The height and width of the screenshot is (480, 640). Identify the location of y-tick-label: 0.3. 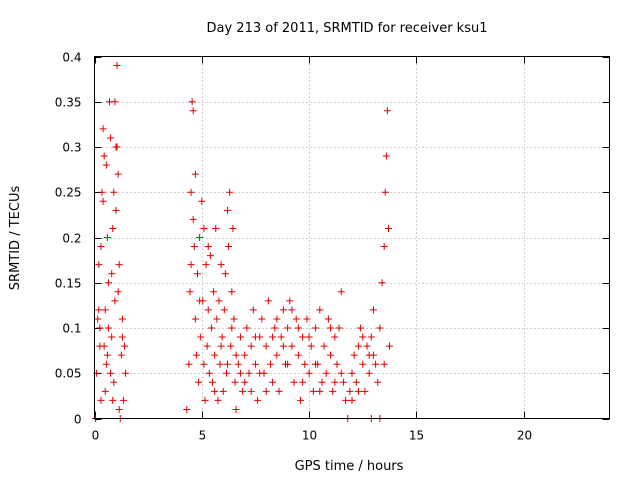
(71, 148).